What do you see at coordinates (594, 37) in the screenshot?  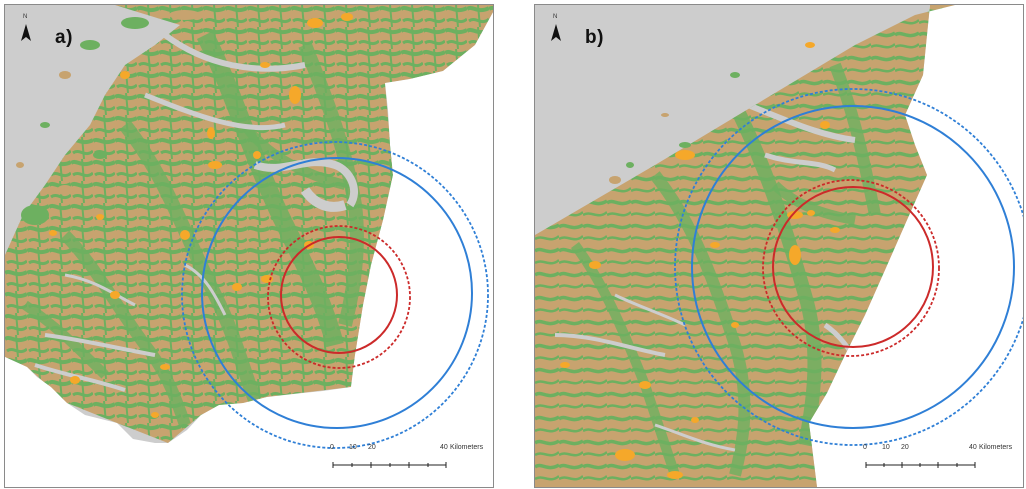 I see `panel-label-b: b)` at bounding box center [594, 37].